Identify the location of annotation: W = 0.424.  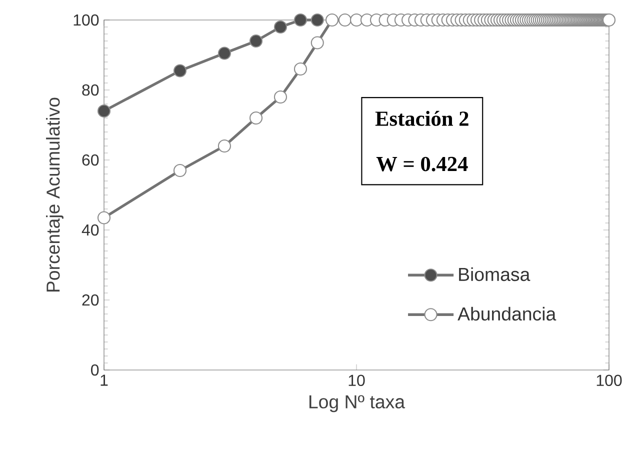
(422, 164).